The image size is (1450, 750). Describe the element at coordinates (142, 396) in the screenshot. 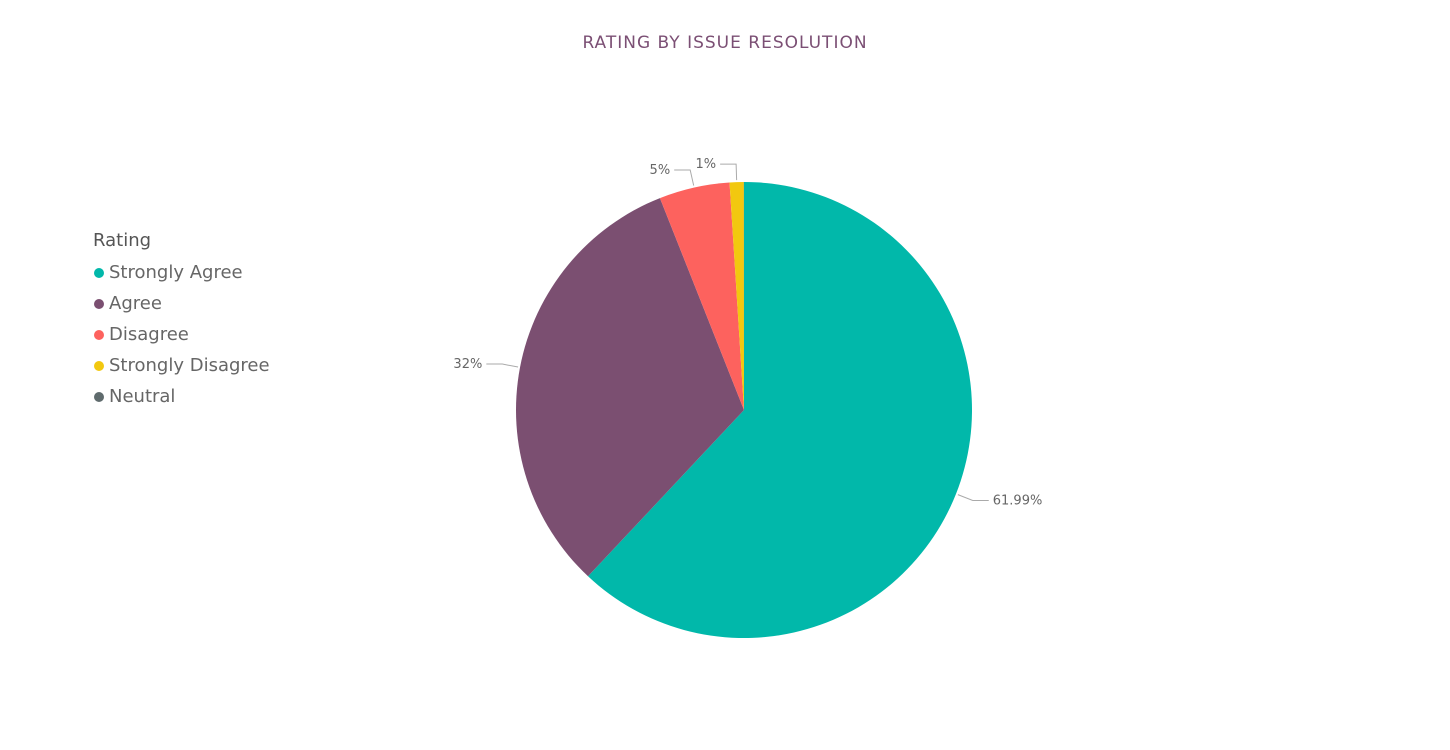

I see `legend-label: Neutral` at that location.